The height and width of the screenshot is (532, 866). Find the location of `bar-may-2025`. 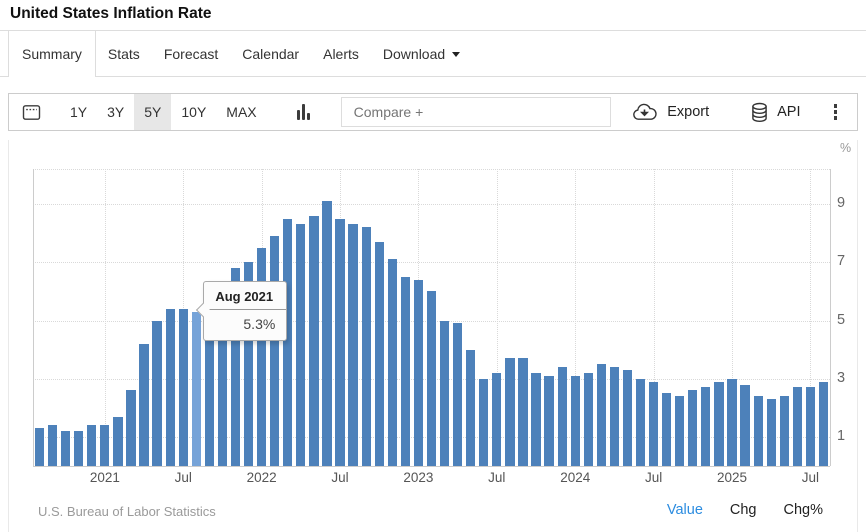

bar-may-2025 is located at coordinates (784, 431).